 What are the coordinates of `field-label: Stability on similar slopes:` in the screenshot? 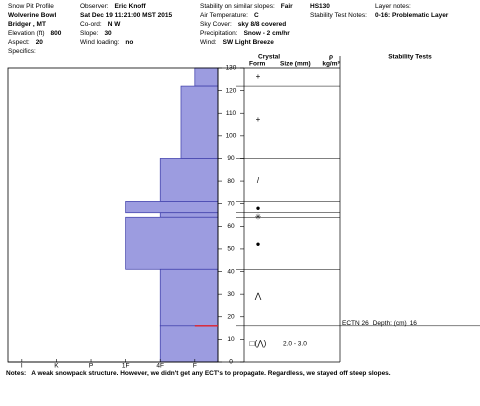 It's located at (237, 6).